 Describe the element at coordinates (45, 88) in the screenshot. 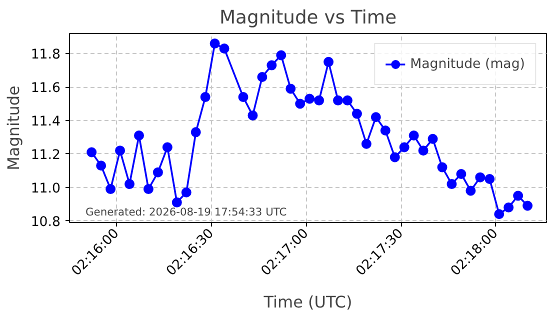

I see `y-tick-label: 11.6` at that location.